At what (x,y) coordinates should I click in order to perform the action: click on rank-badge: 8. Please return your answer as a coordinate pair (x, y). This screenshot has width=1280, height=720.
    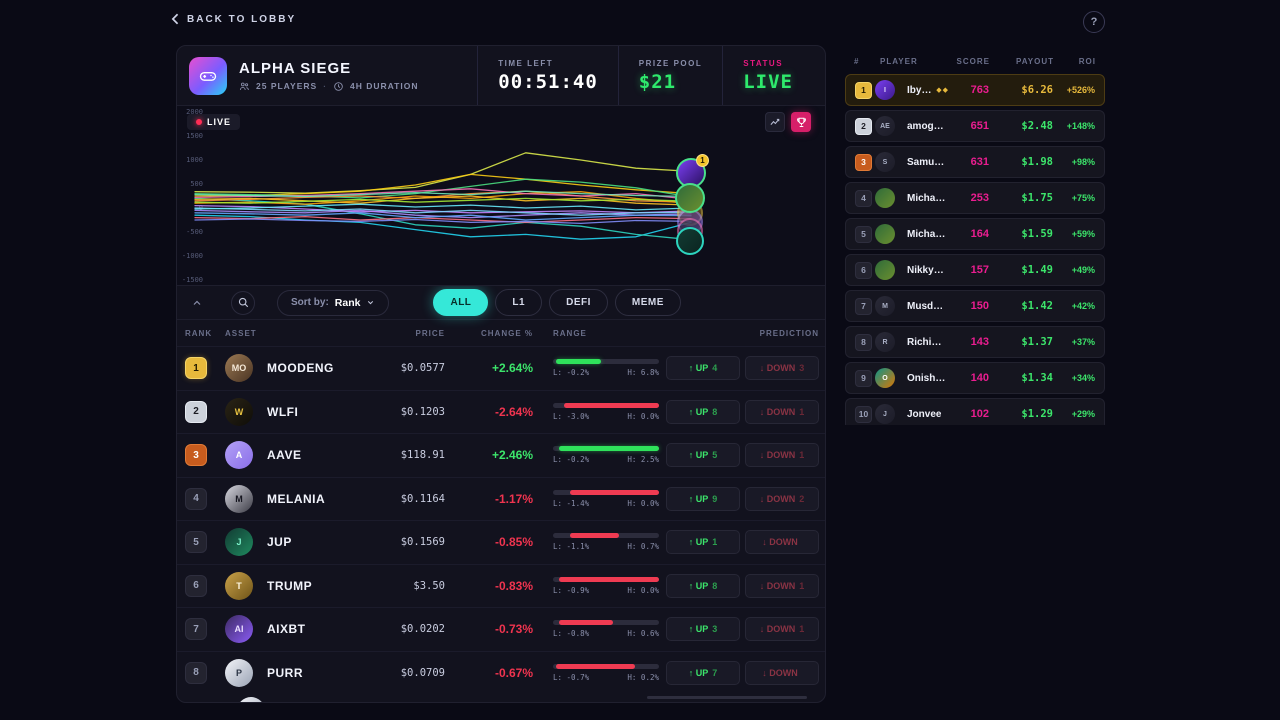
    Looking at the image, I should click on (196, 672).